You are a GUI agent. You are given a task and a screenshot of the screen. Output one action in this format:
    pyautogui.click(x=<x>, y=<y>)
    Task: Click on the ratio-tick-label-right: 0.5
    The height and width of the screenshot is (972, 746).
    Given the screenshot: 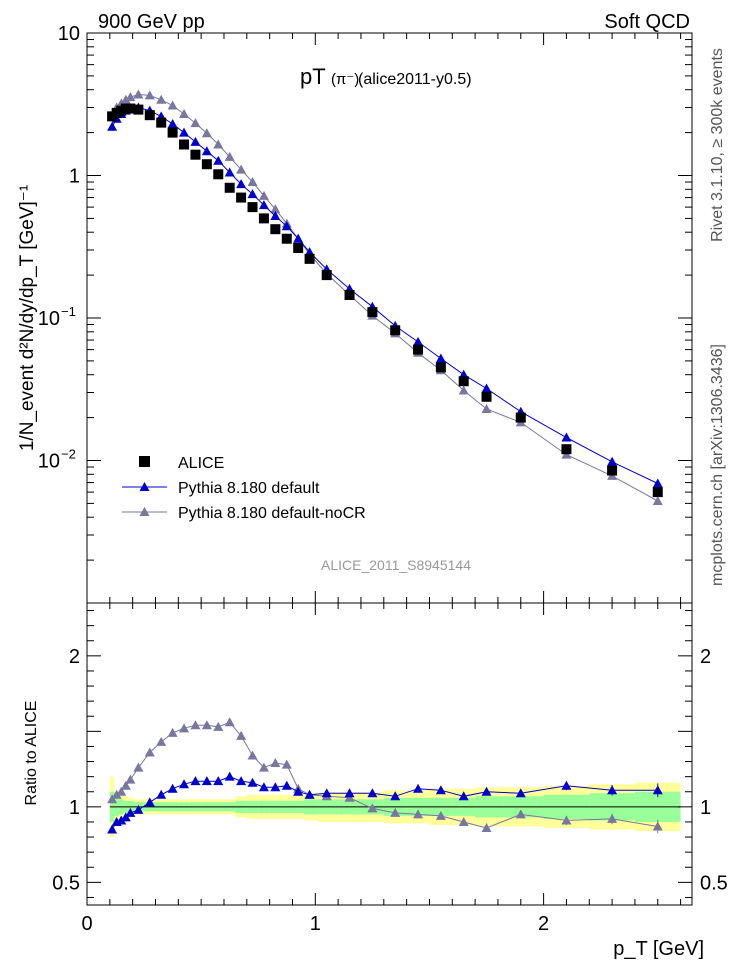 What is the action you would take?
    pyautogui.click(x=714, y=883)
    